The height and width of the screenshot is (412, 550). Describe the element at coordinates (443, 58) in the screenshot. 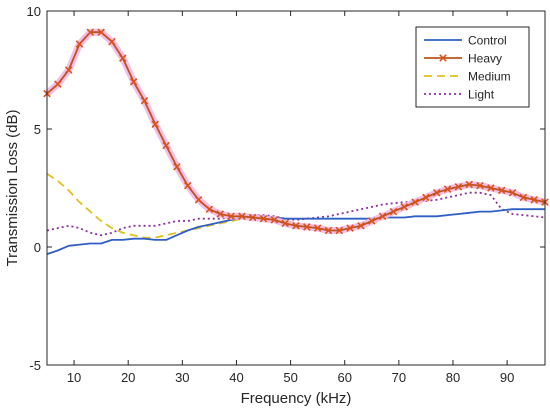

I see `legend-marker-heavy` at that location.